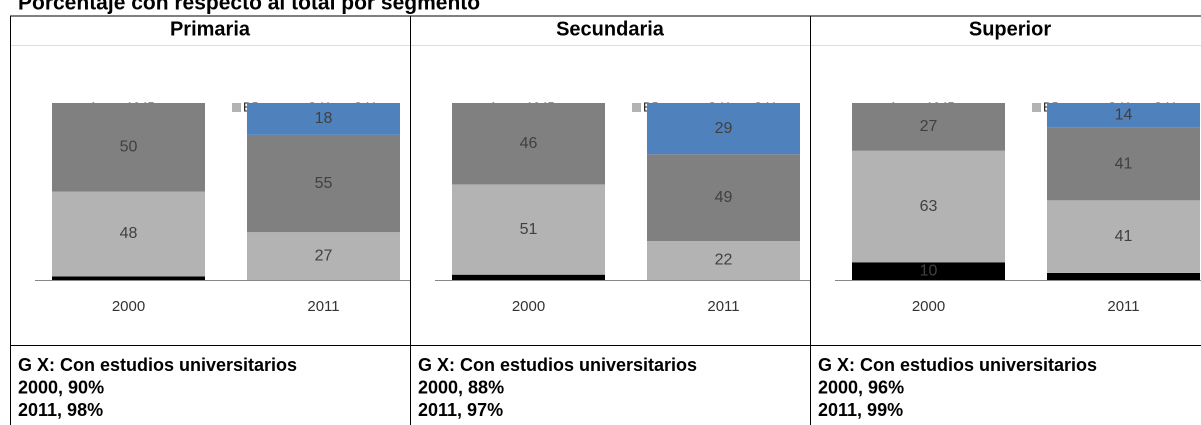 This screenshot has width=1201, height=425. I want to click on data-label: 10, so click(929, 270).